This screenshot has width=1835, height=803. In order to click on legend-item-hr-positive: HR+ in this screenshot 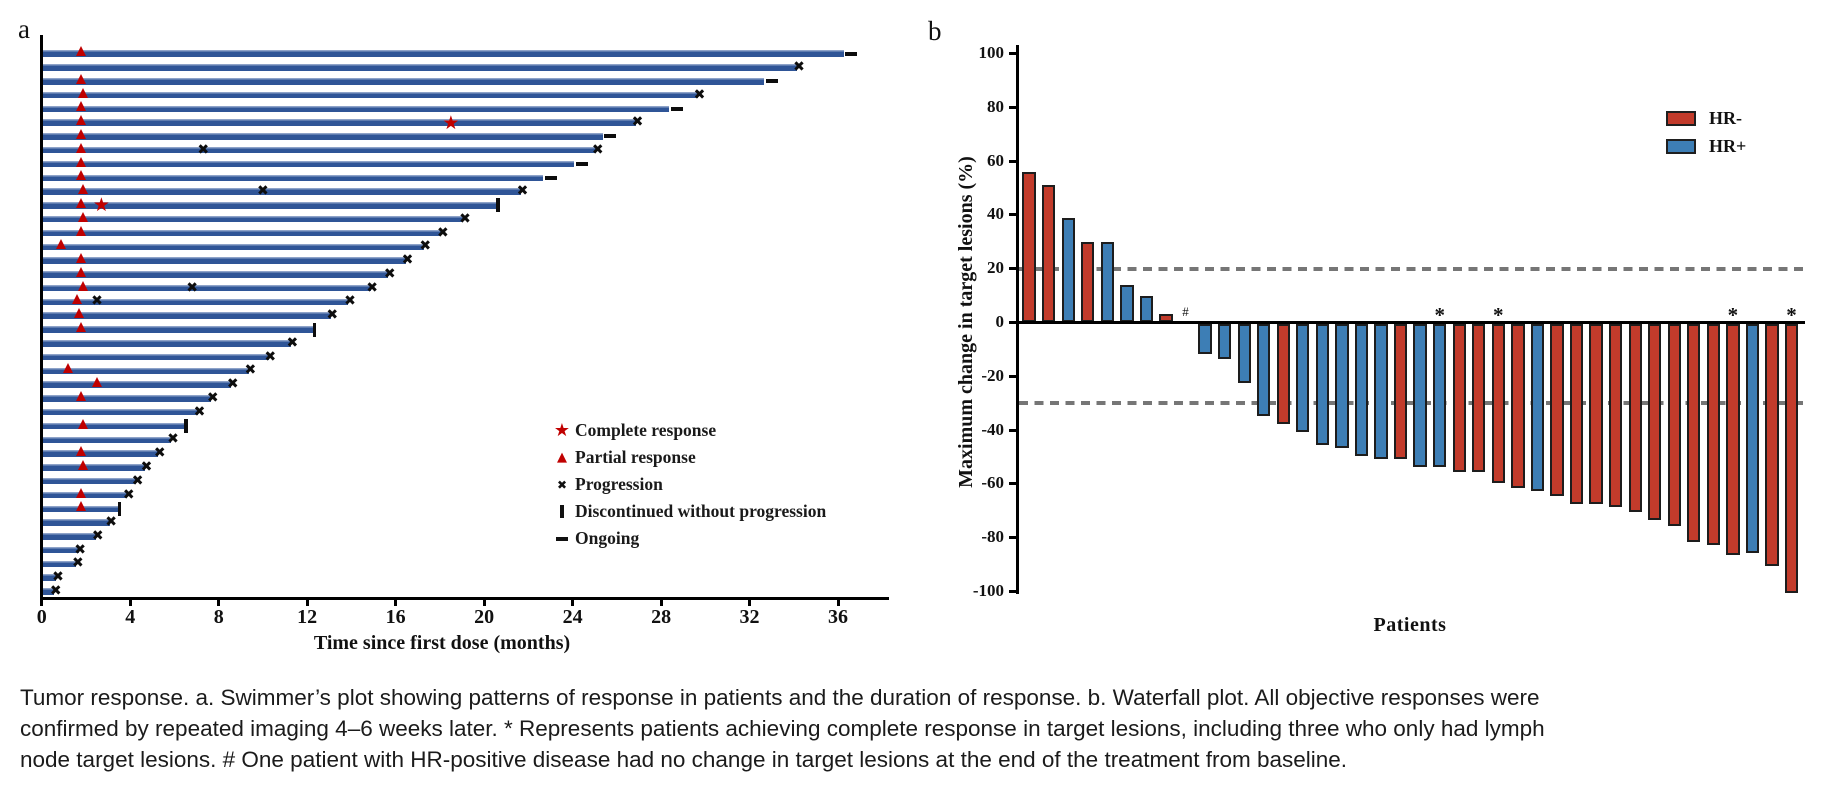, I will do `click(1706, 146)`.